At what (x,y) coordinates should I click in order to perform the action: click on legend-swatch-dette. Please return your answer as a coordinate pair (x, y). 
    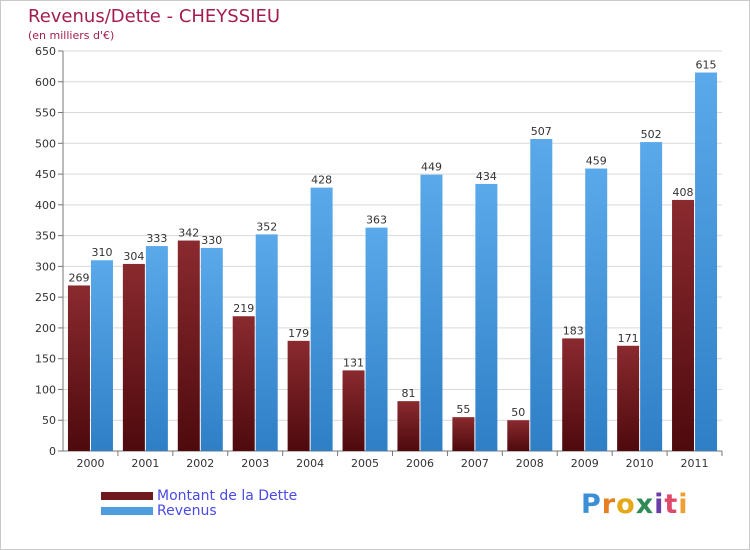
    Looking at the image, I should click on (127, 495).